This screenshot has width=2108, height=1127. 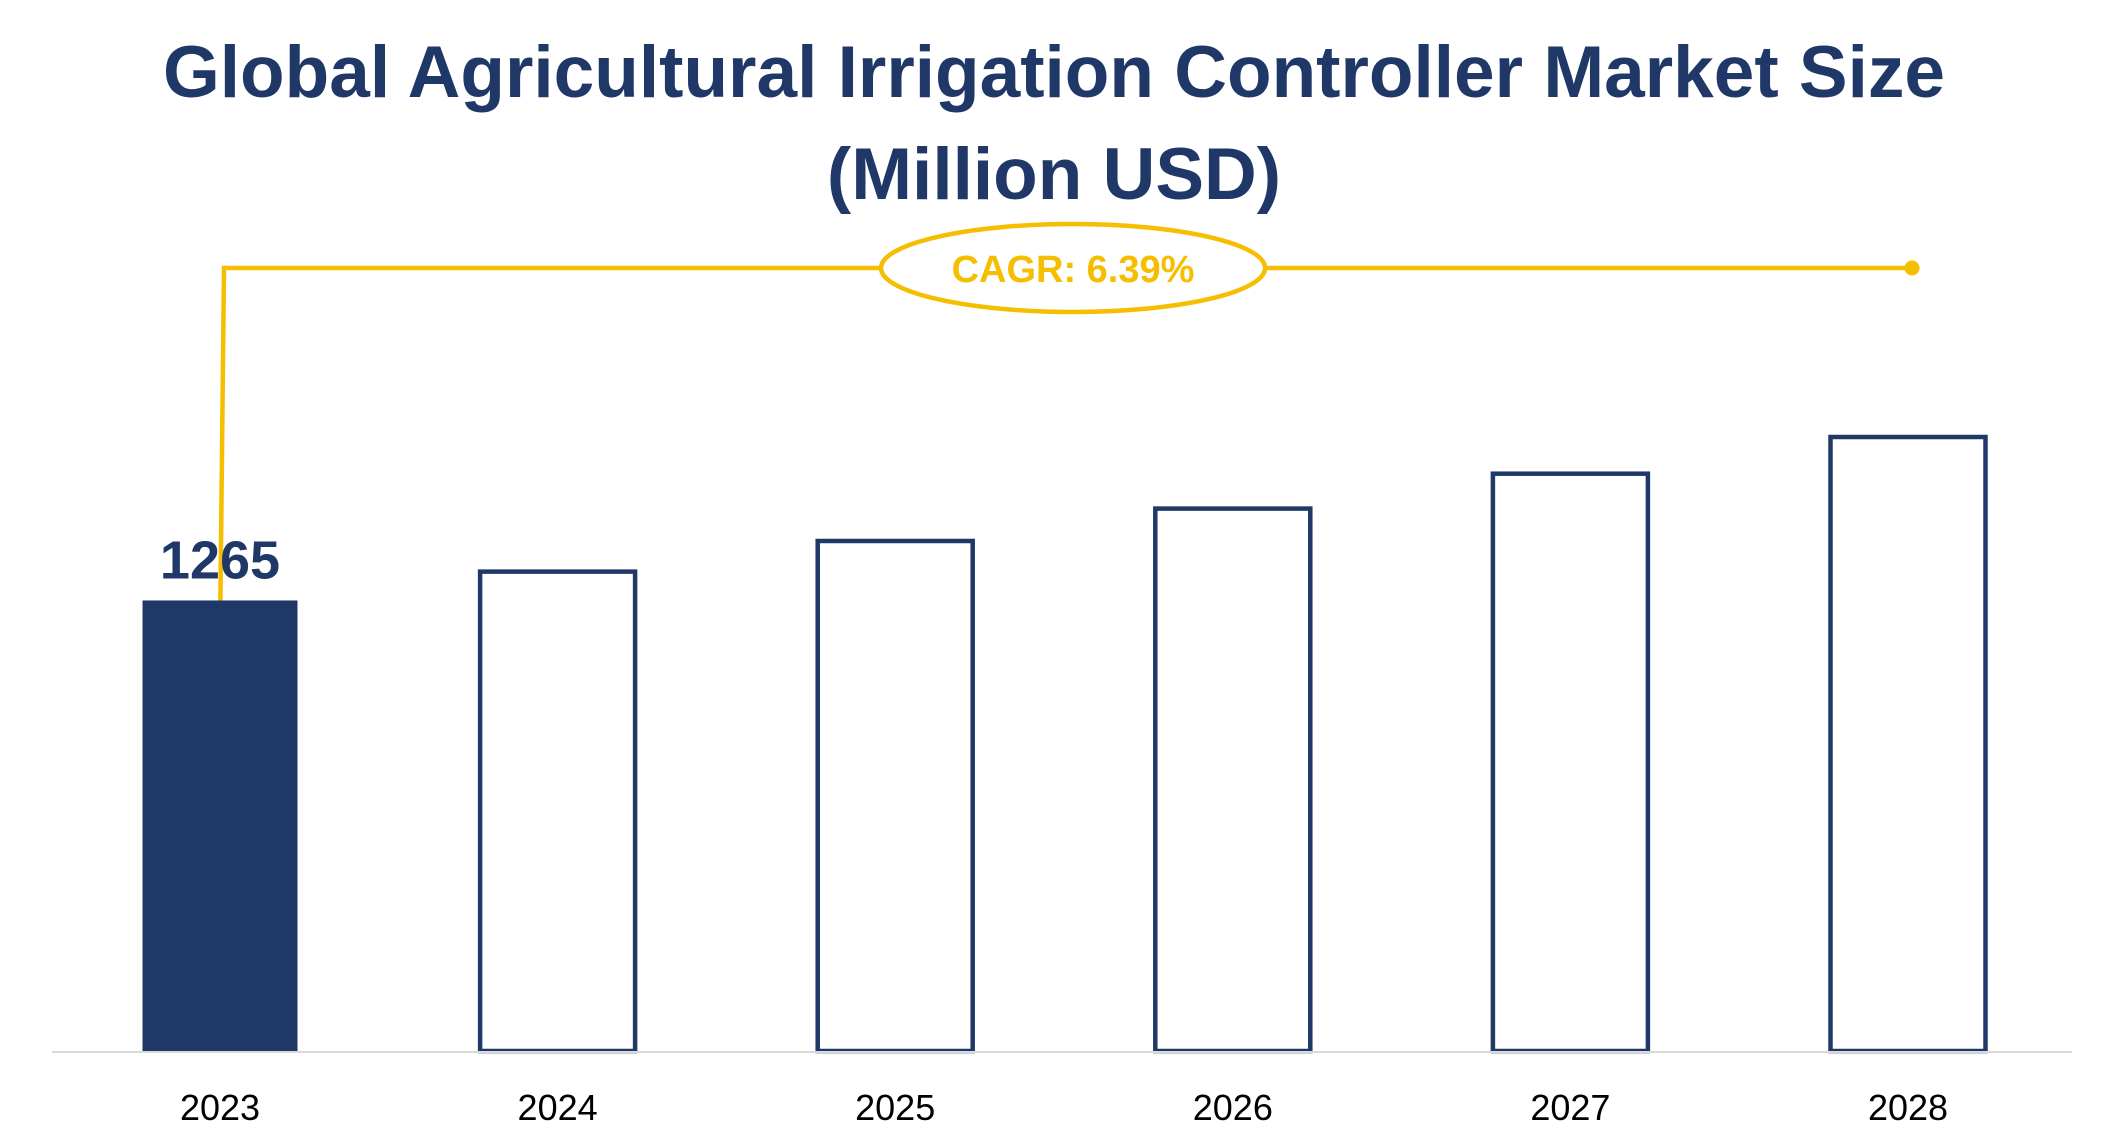 I want to click on bar-2026, so click(x=1233, y=780).